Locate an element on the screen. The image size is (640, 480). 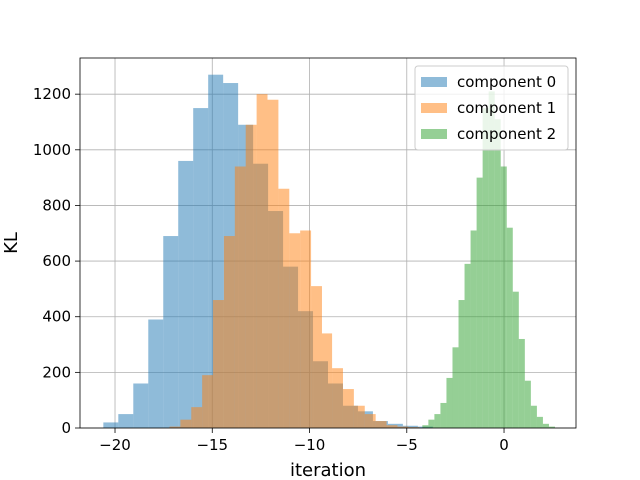
legend: component 0 component 1 component 2 is located at coordinates (491, 108).